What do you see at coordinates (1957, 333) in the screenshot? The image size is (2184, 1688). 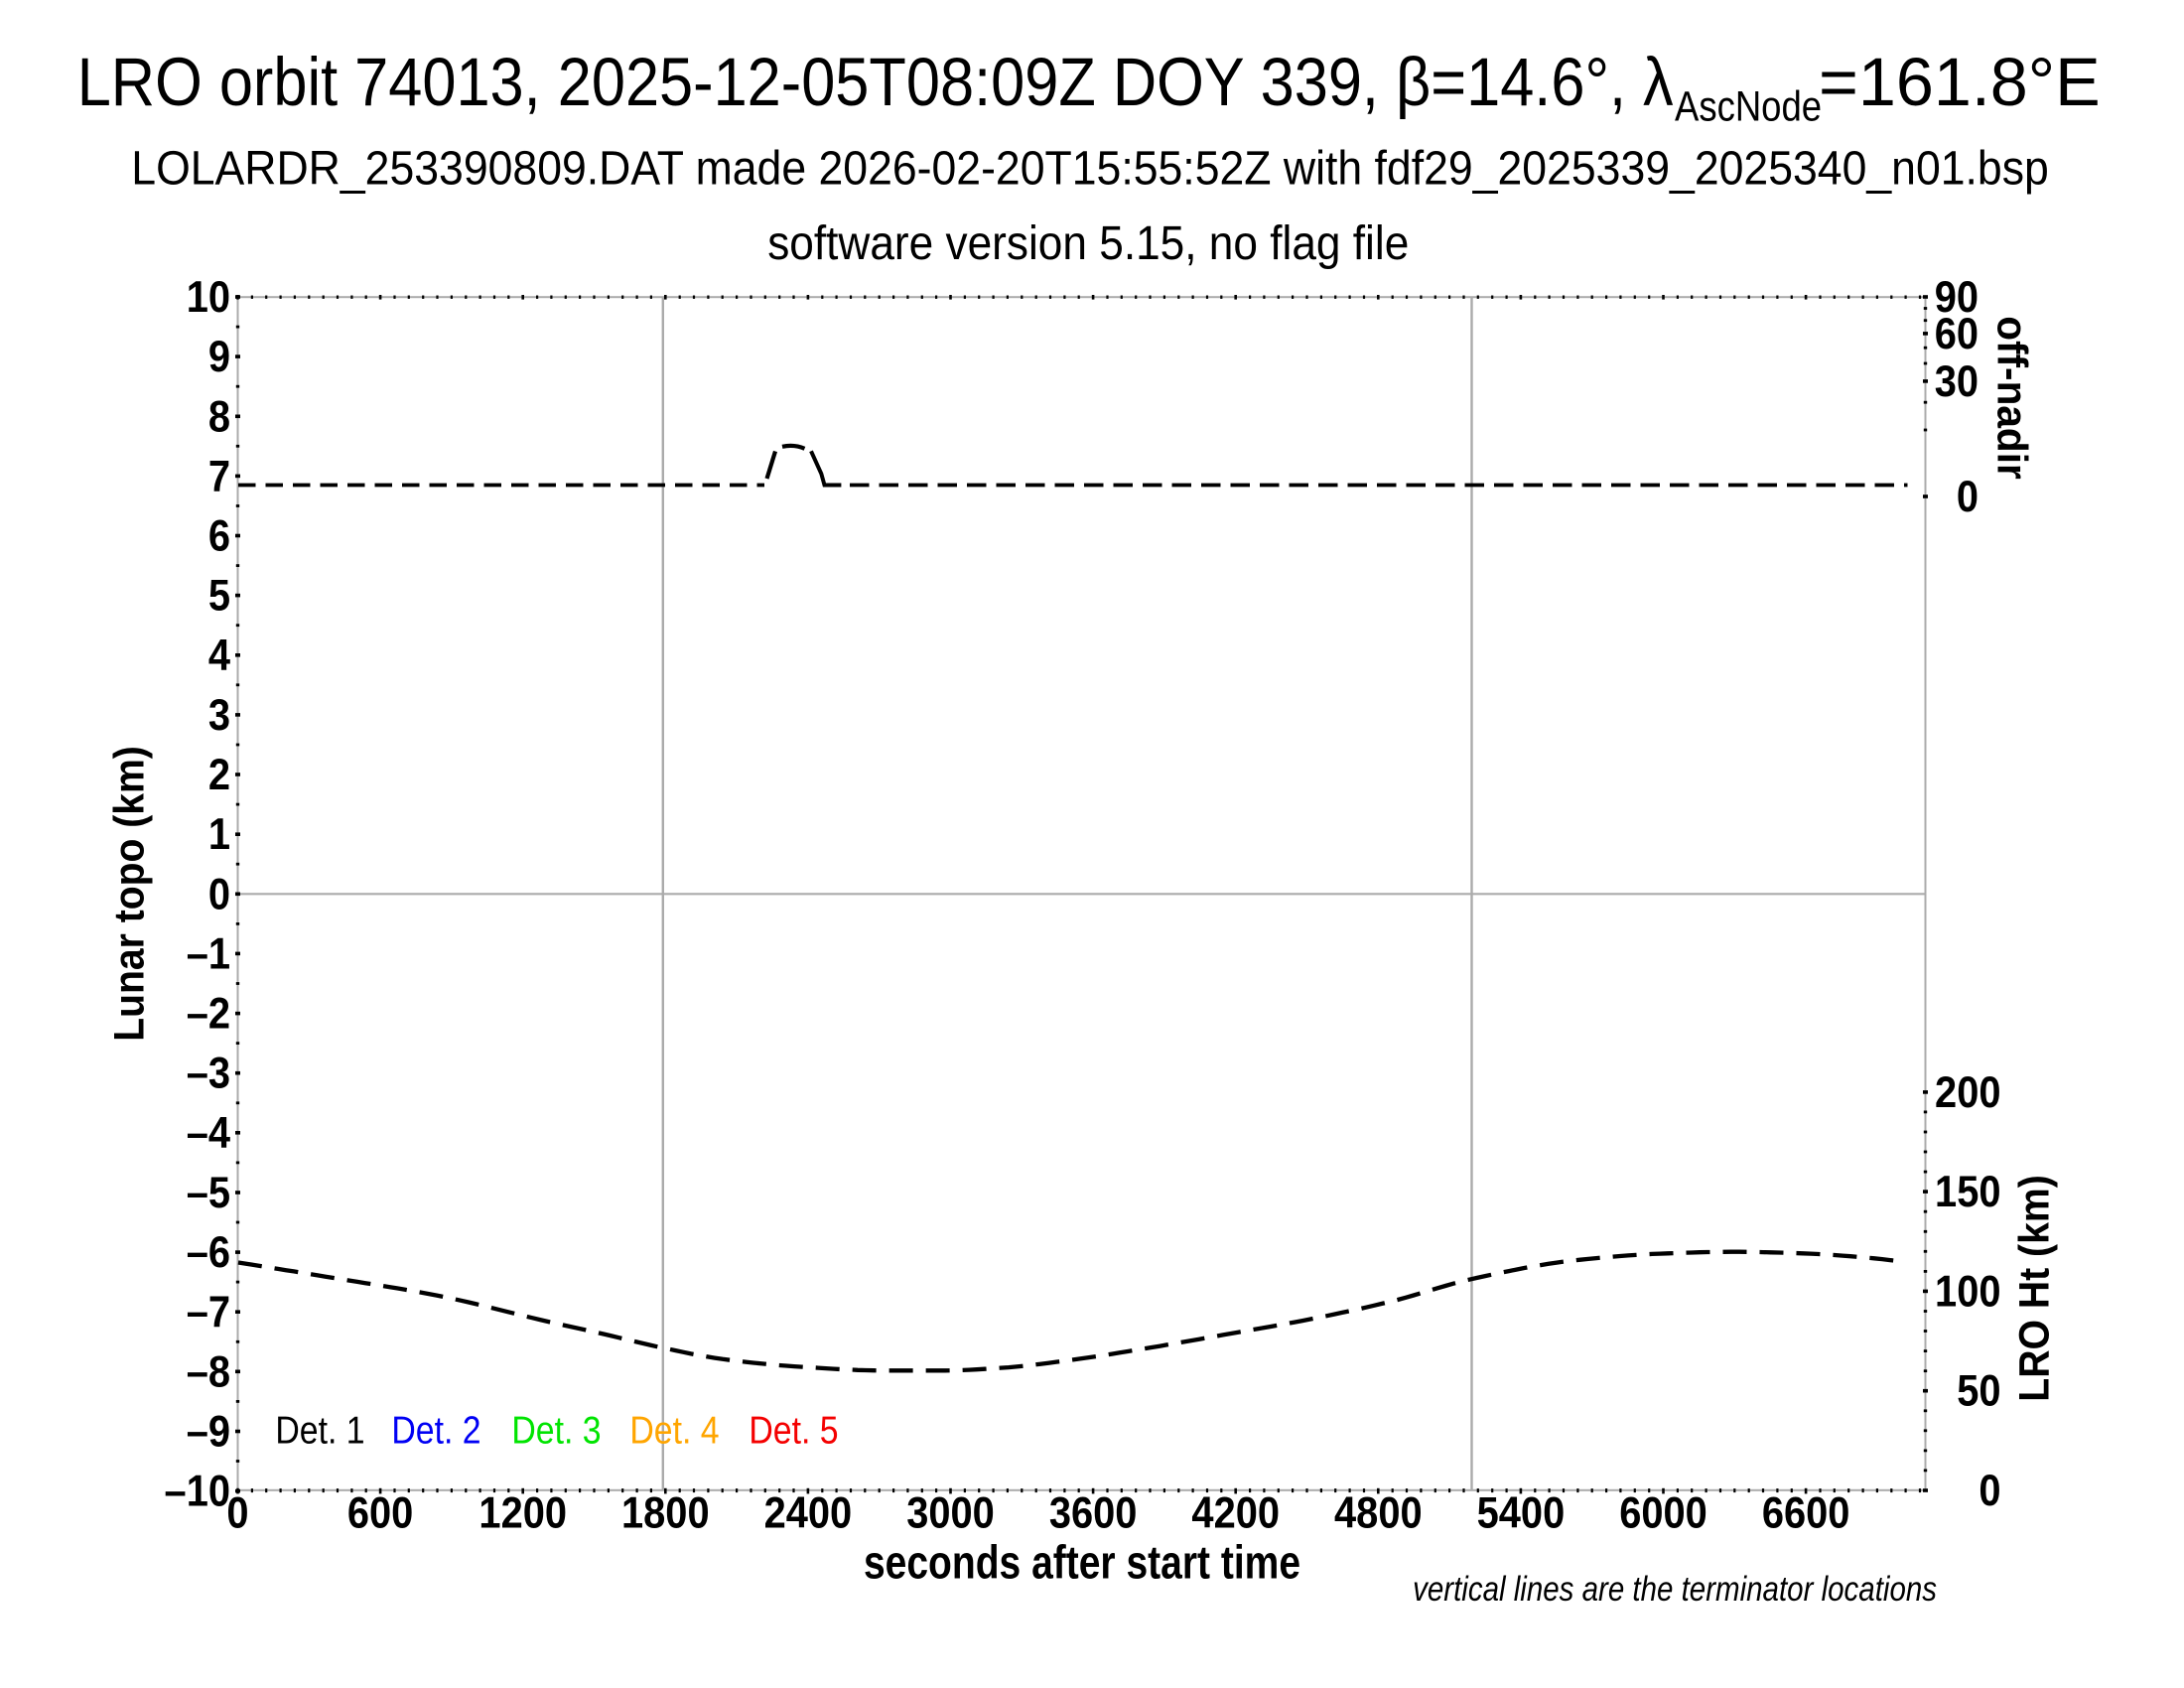 I see `svg-text: 60` at bounding box center [1957, 333].